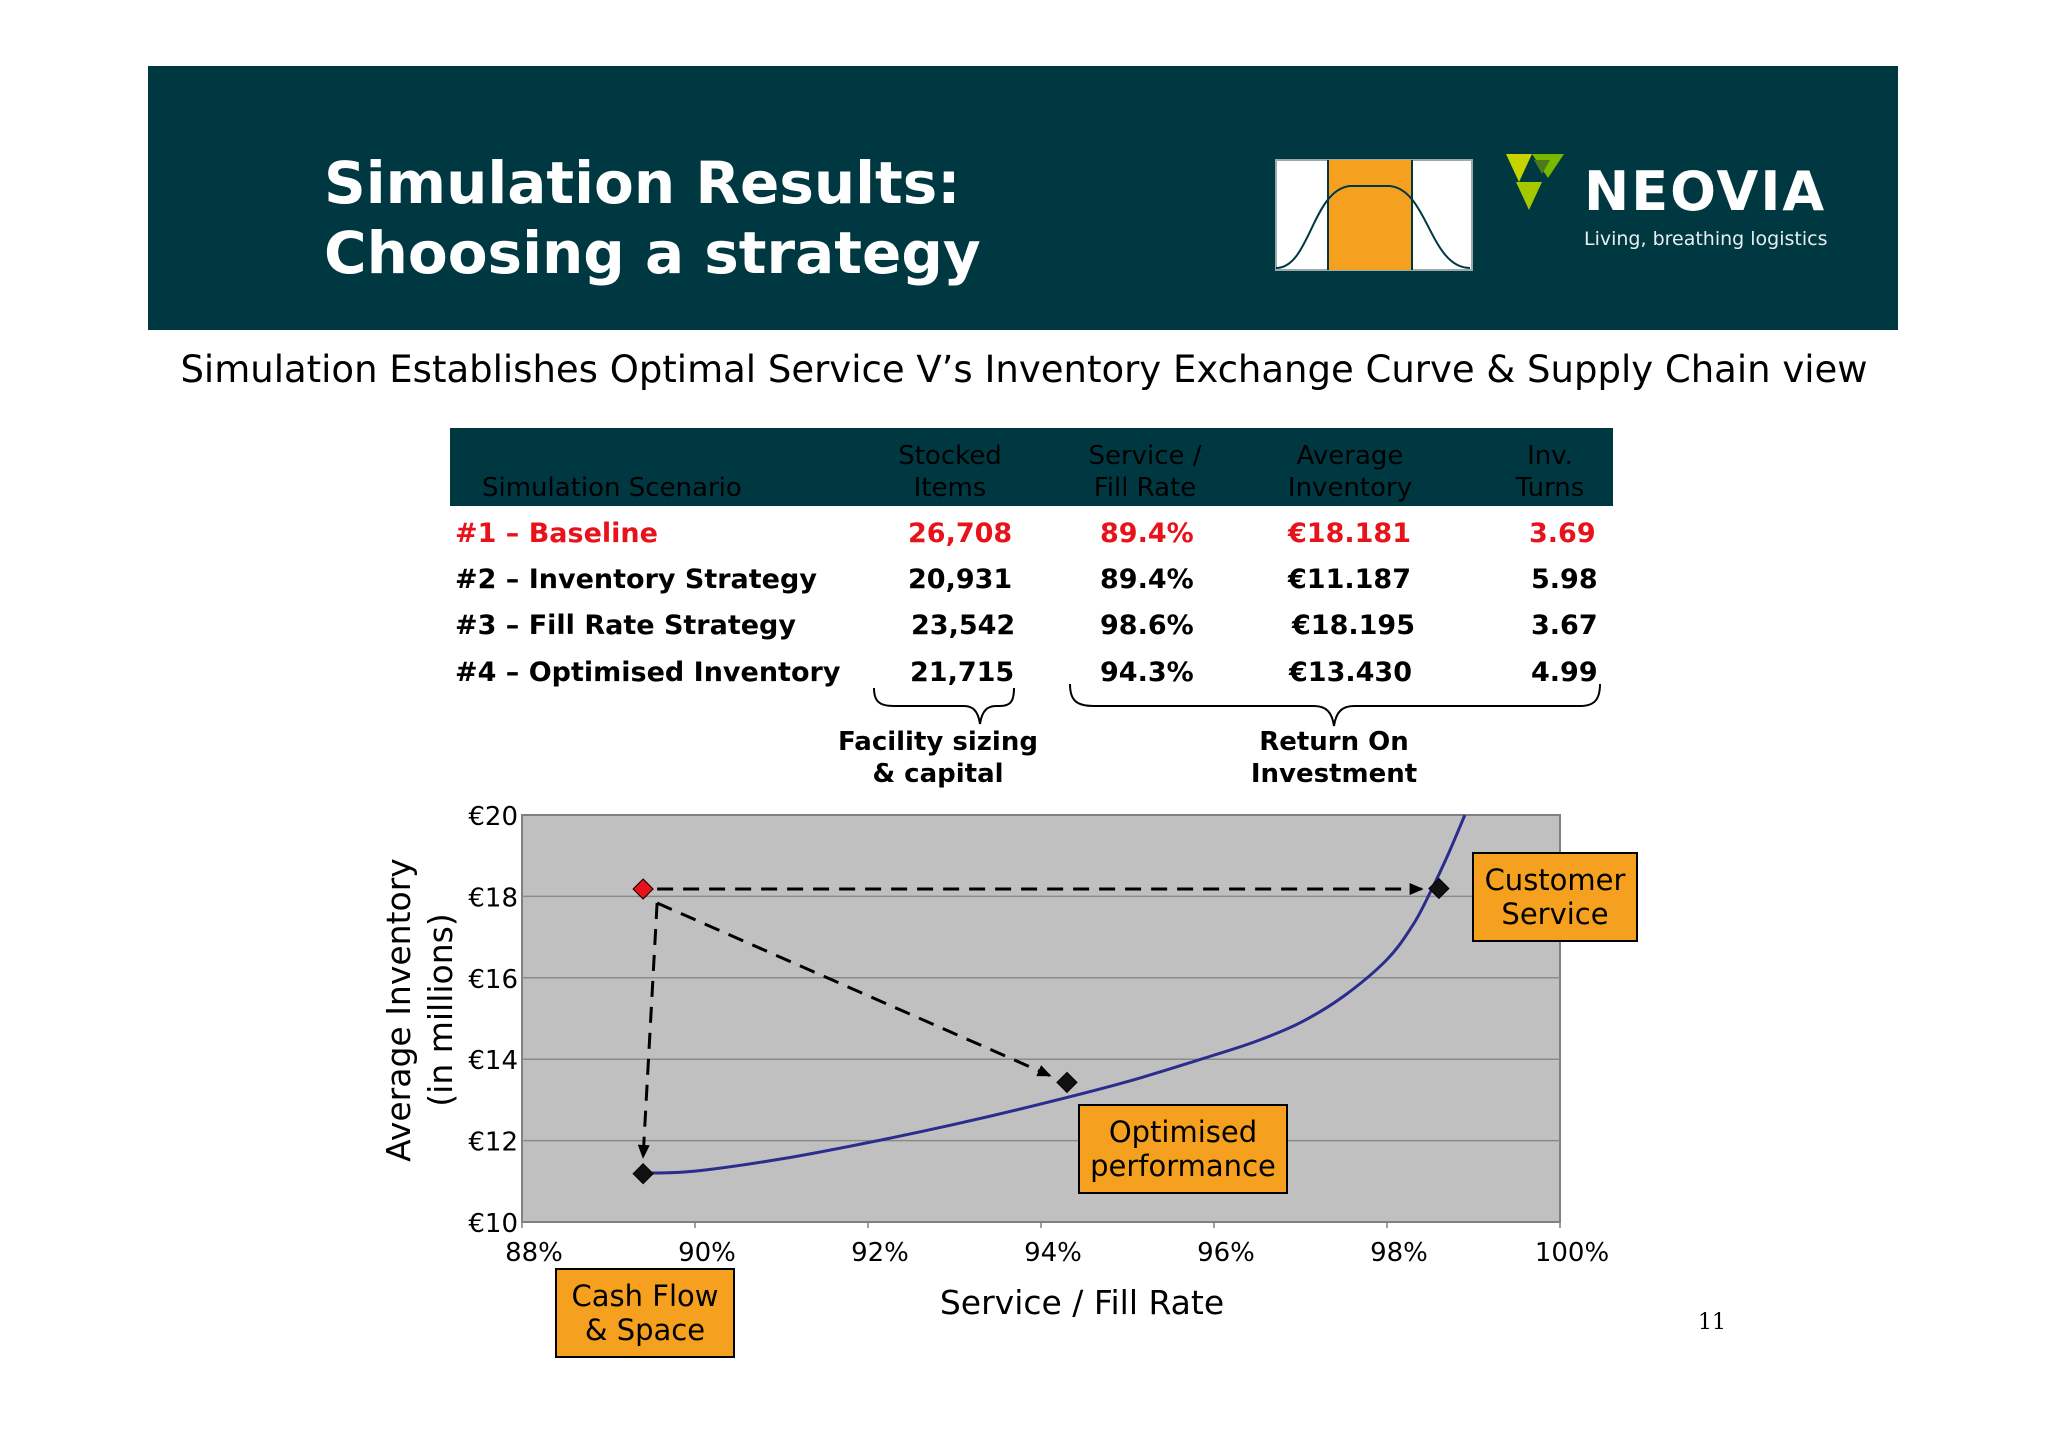  What do you see at coordinates (1350, 672) in the screenshot?
I see `inventory-cell: €13.430` at bounding box center [1350, 672].